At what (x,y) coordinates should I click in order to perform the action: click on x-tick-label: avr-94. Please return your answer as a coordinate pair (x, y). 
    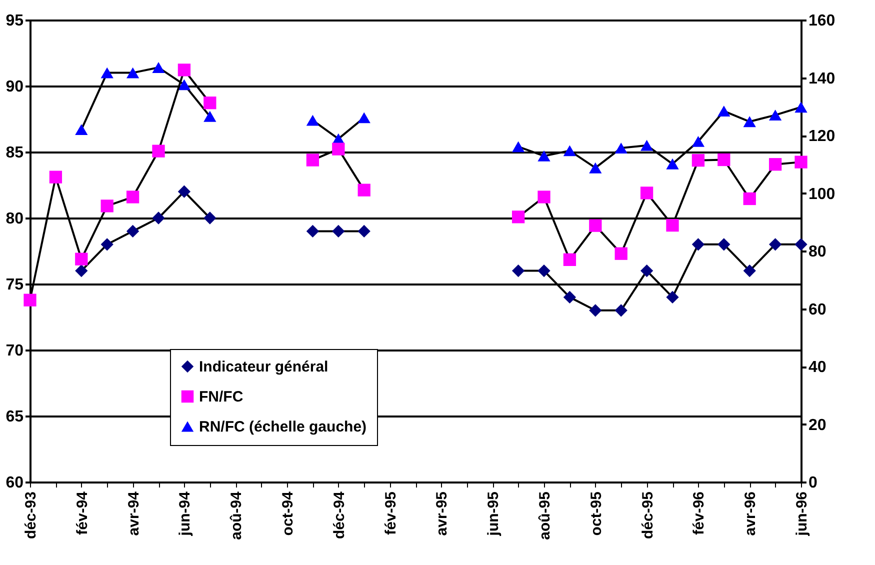
    Looking at the image, I should click on (133, 513).